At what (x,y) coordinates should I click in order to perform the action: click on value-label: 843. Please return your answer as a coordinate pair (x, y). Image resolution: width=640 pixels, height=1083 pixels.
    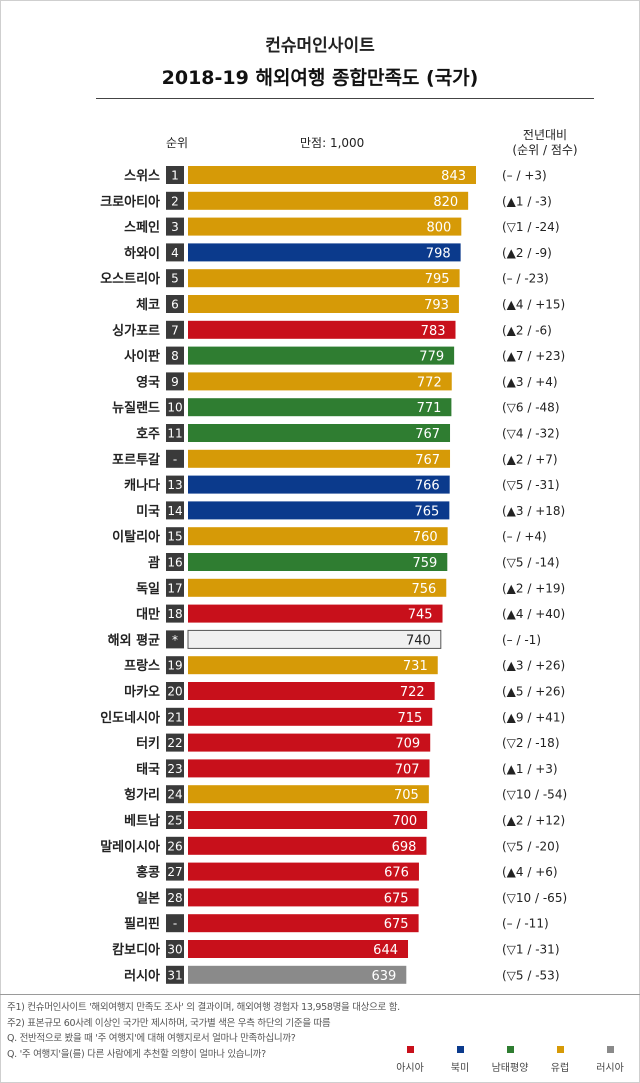
    Looking at the image, I should click on (453, 176).